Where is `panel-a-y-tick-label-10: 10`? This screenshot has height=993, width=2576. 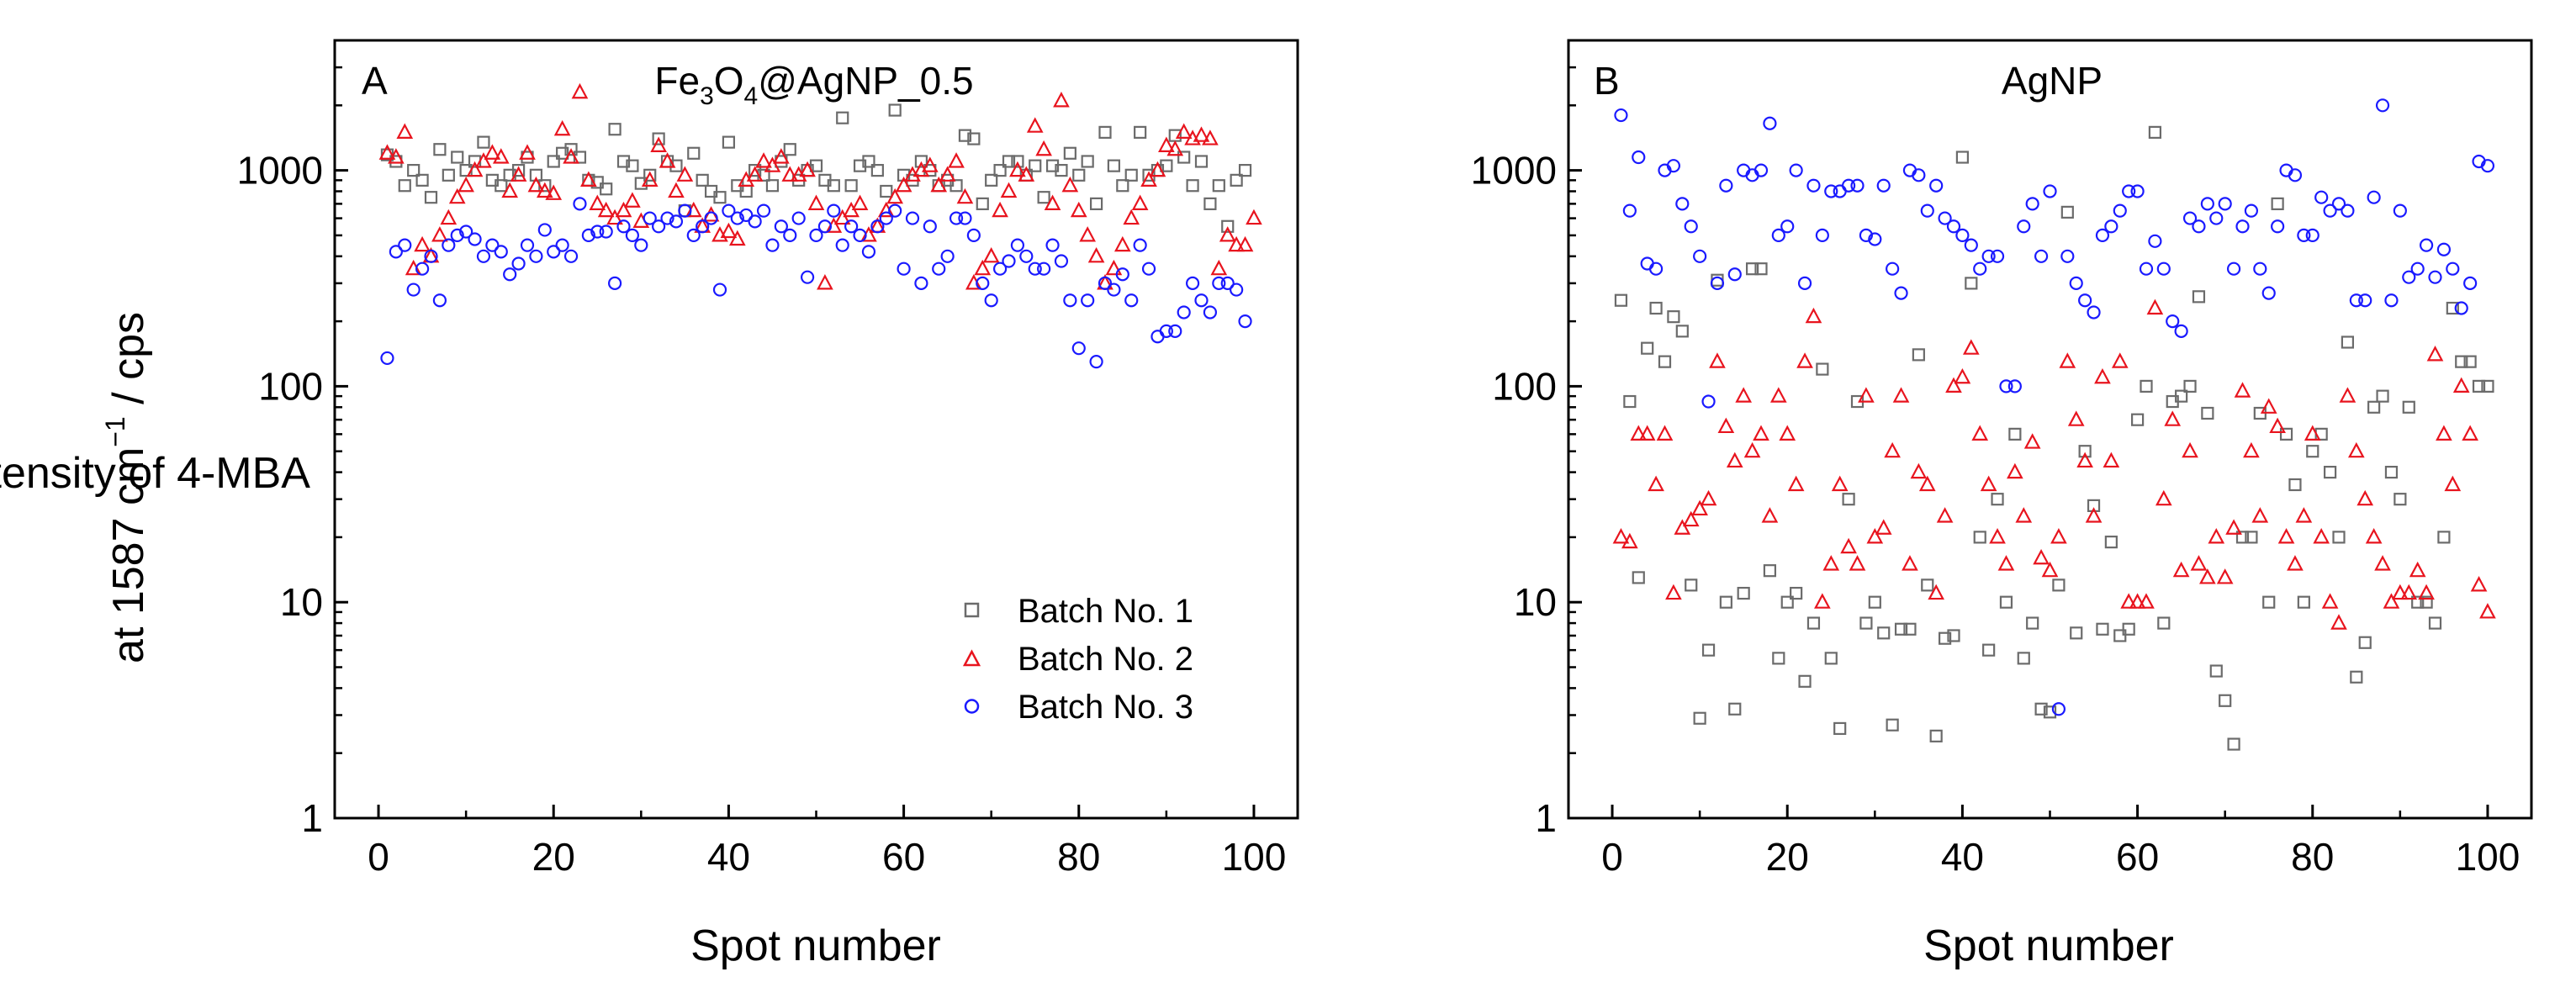
panel-a-y-tick-label-10: 10 is located at coordinates (301, 602).